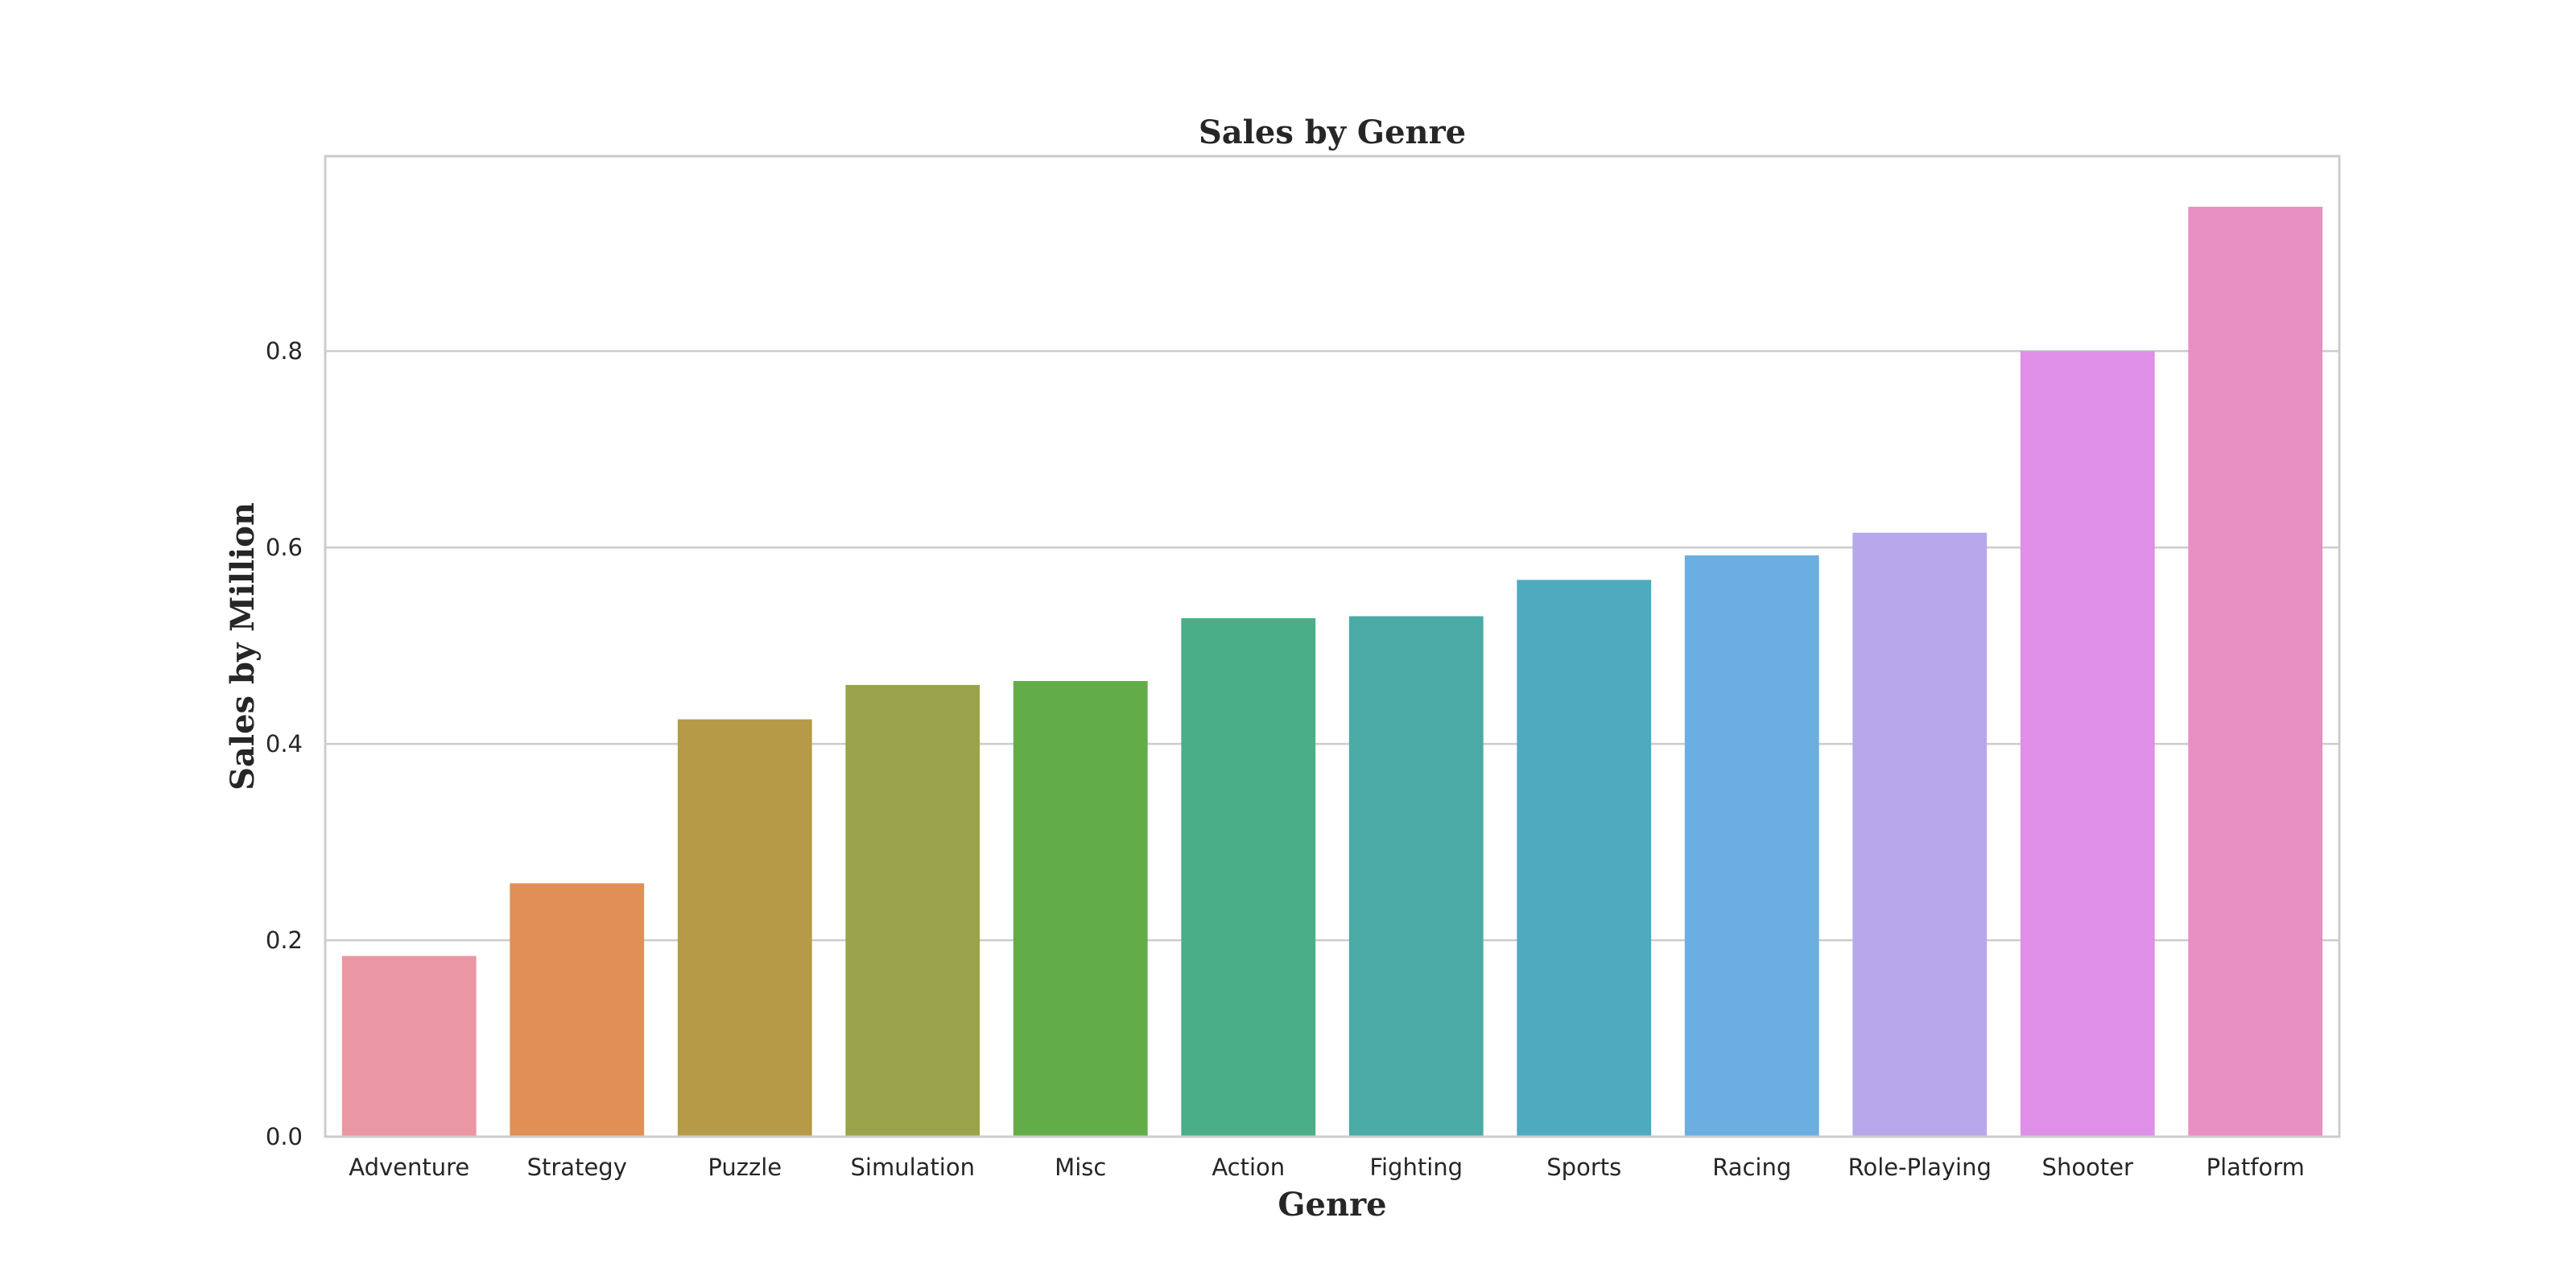 This screenshot has width=2576, height=1288. Describe the element at coordinates (1920, 834) in the screenshot. I see `bar-role-playing` at that location.